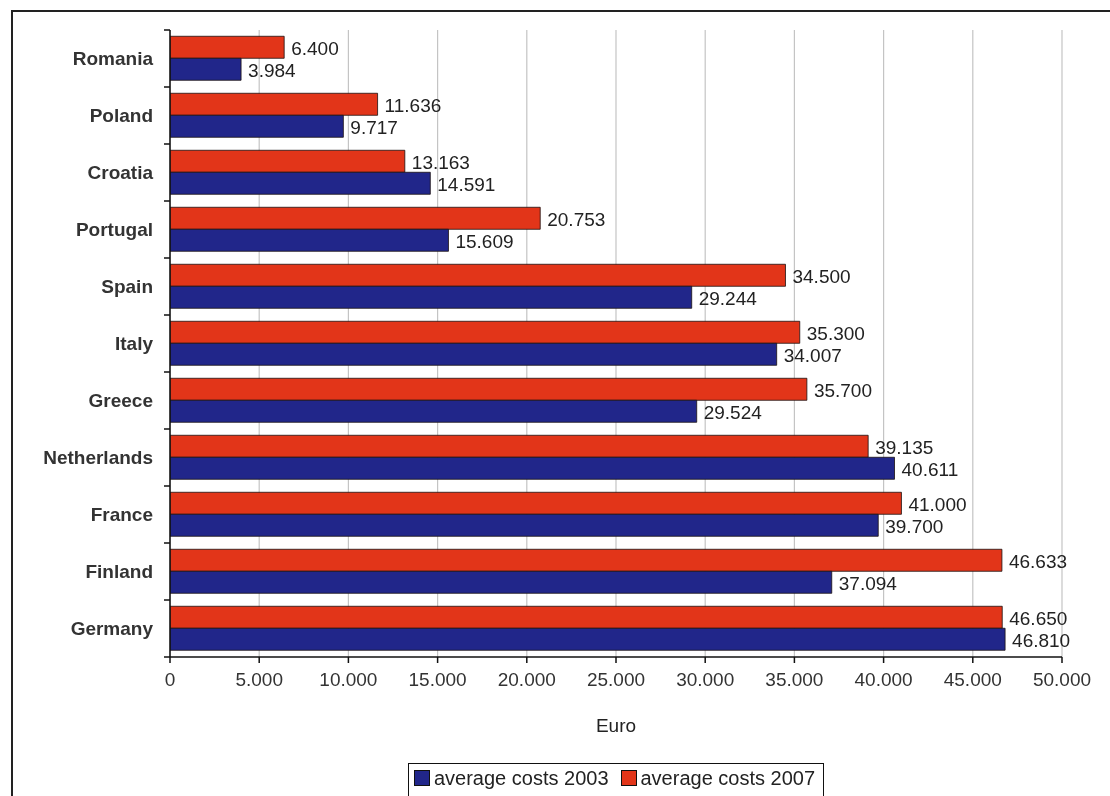 Image resolution: width=1110 pixels, height=796 pixels. I want to click on x-tick-label: 25.000, so click(616, 680).